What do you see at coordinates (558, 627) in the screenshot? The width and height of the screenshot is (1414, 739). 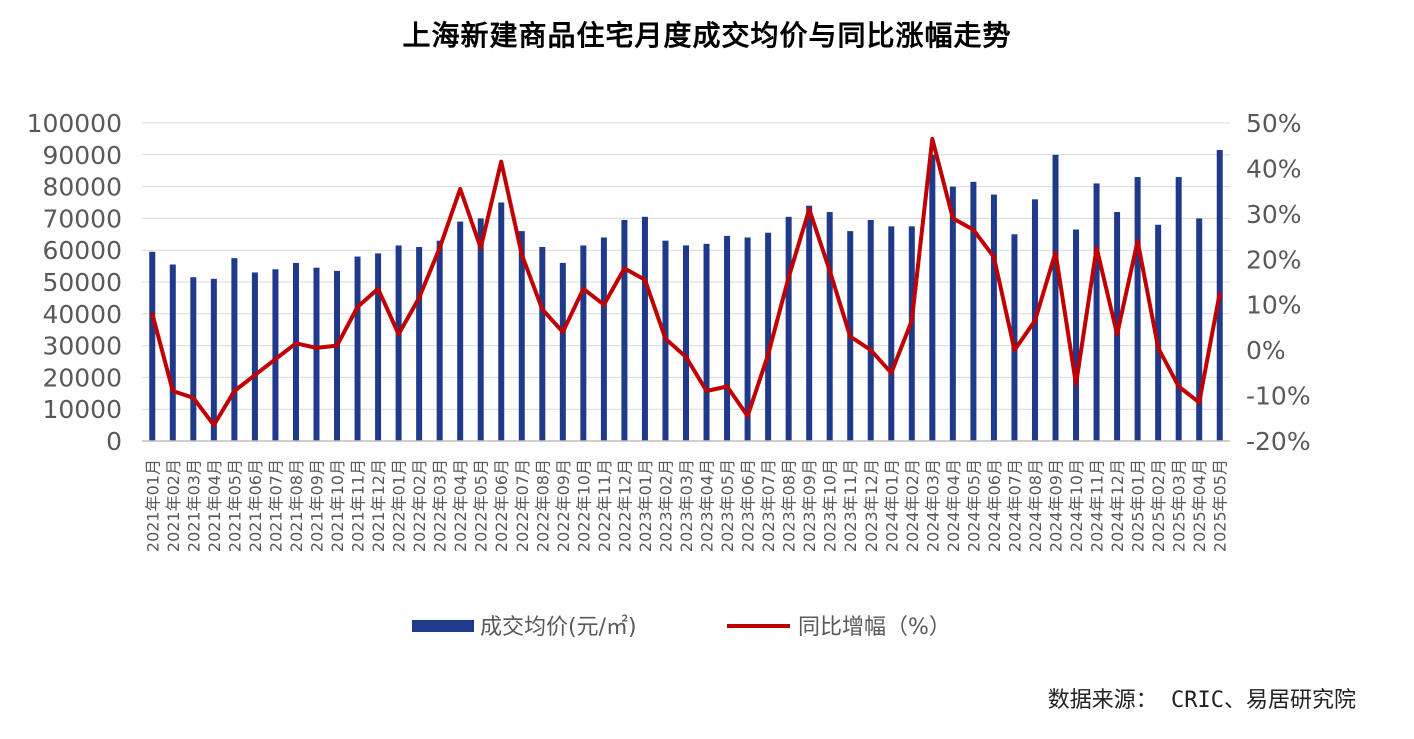 I see `legend-label-bar: 成交均价(元/㎡)` at bounding box center [558, 627].